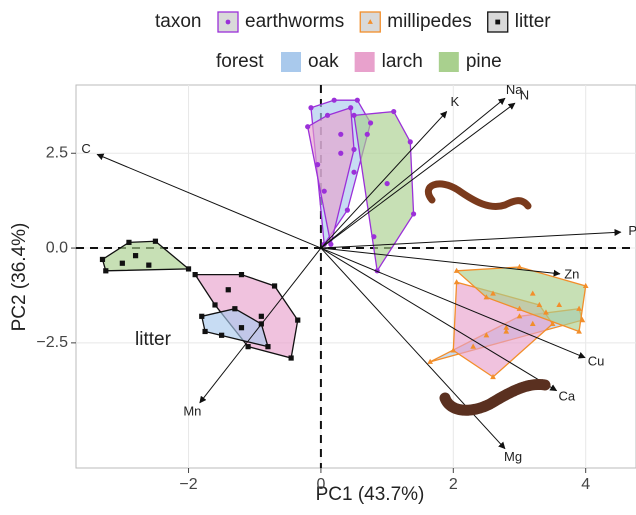 The height and width of the screenshot is (515, 636). I want to click on legend-label: earthworms, so click(294, 21).